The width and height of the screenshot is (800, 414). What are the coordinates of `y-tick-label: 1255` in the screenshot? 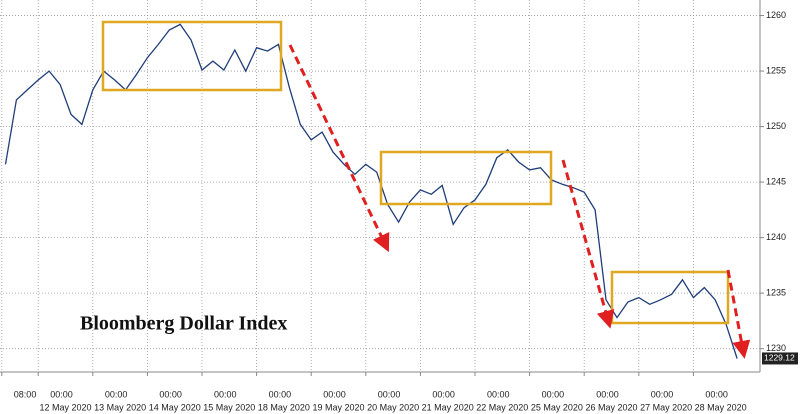 It's located at (776, 70).